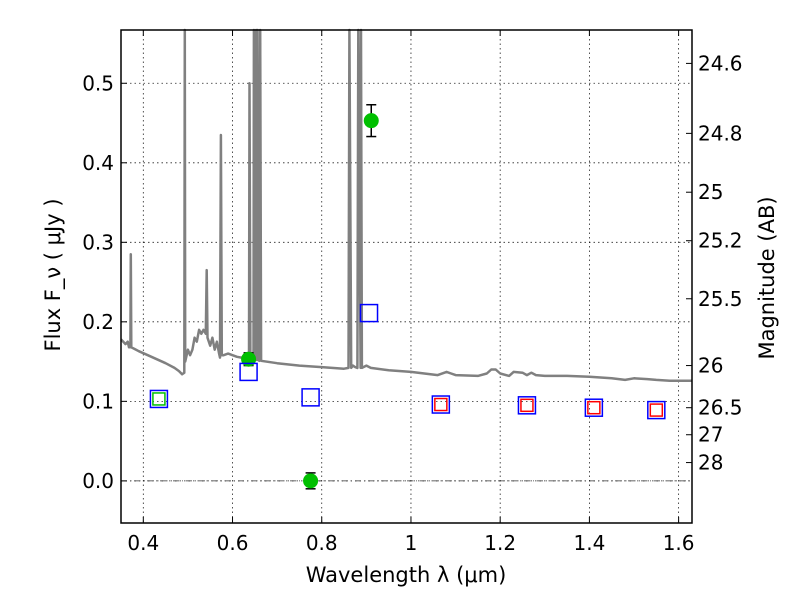 Image resolution: width=800 pixels, height=600 pixels. I want to click on right-axis-tick-label: 25.5, so click(720, 299).